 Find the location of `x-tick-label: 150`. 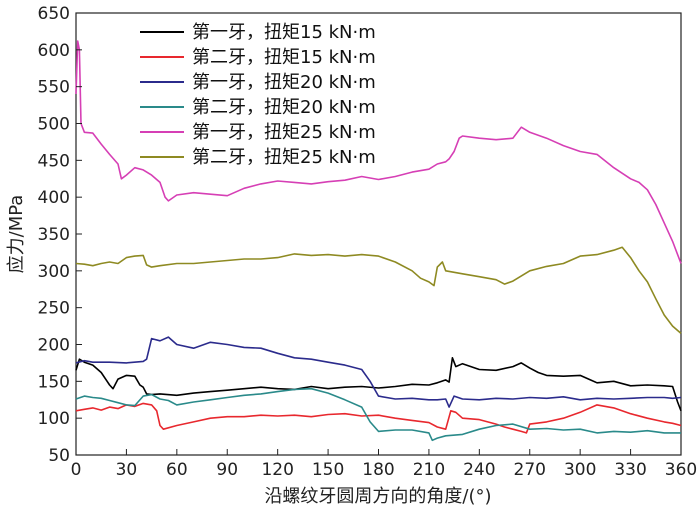

x-tick-label: 150 is located at coordinates (328, 470).